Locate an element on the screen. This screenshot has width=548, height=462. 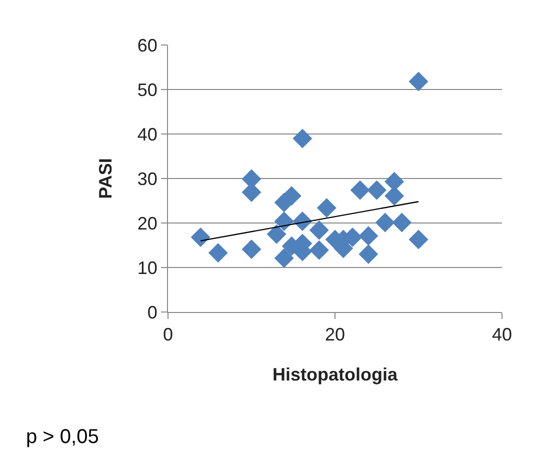
y-axis-title: PASI is located at coordinates (106, 178).